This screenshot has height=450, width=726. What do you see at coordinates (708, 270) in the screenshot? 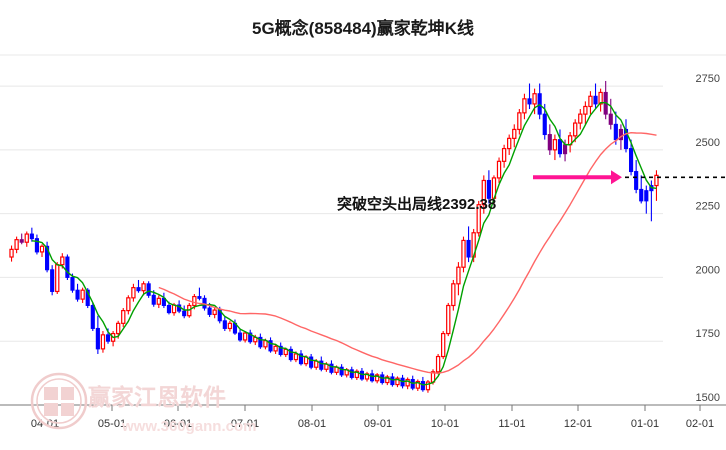
I see `svg-text: 2000` at bounding box center [708, 270].